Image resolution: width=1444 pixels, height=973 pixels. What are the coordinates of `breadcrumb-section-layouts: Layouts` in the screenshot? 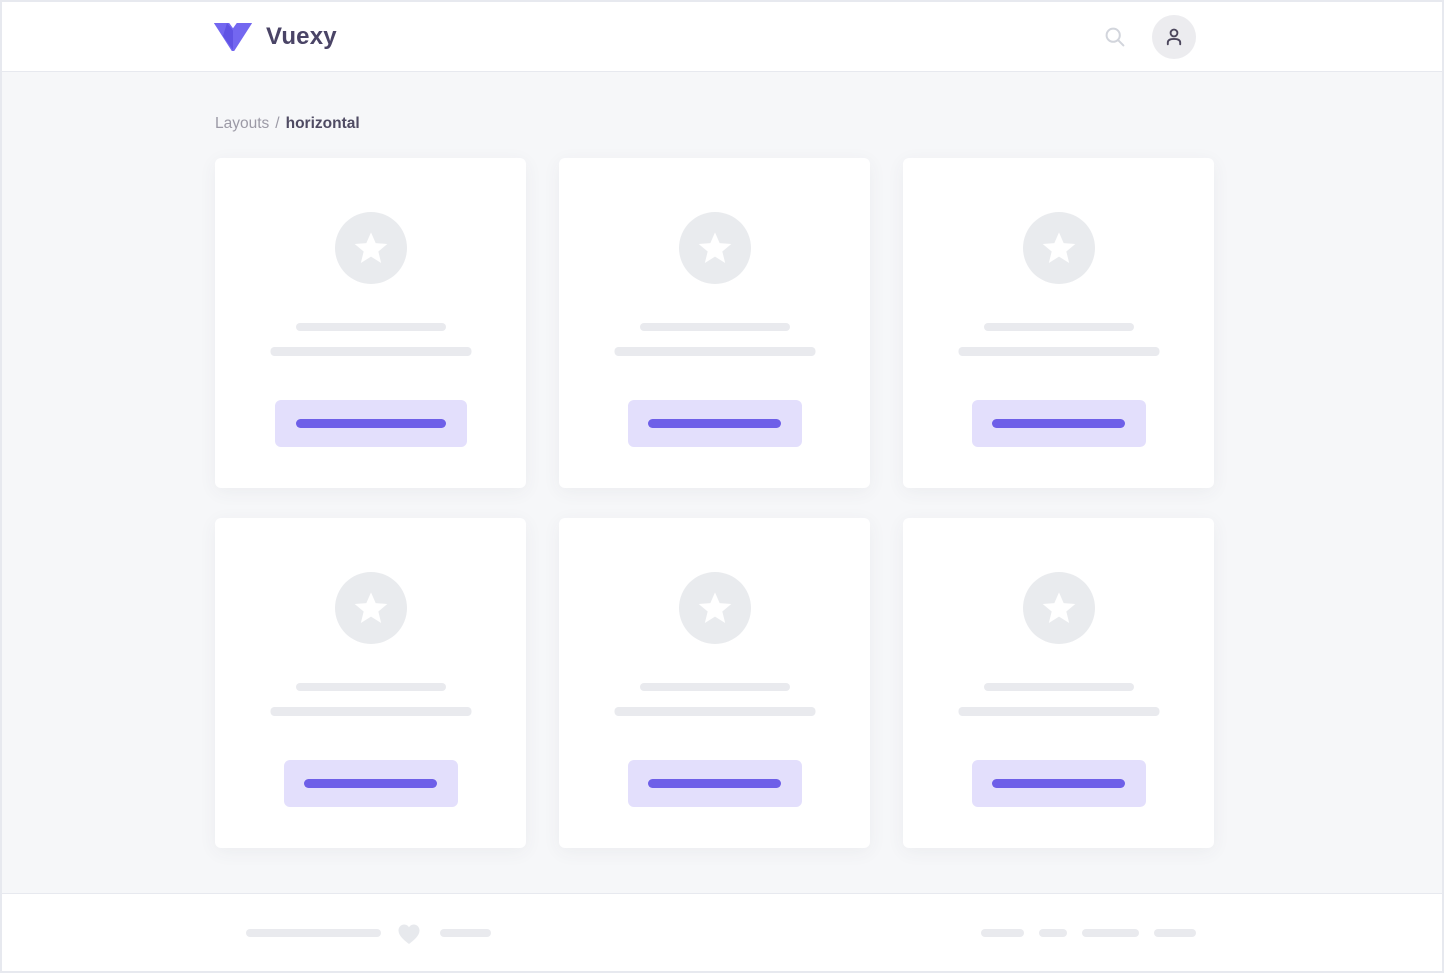 It's located at (242, 123).